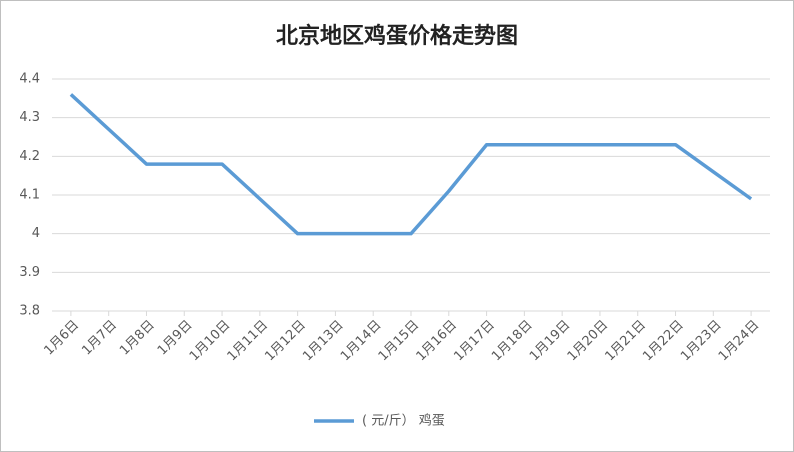 Image resolution: width=794 pixels, height=452 pixels. What do you see at coordinates (29, 156) in the screenshot?
I see `y-tick-label: 4.2` at bounding box center [29, 156].